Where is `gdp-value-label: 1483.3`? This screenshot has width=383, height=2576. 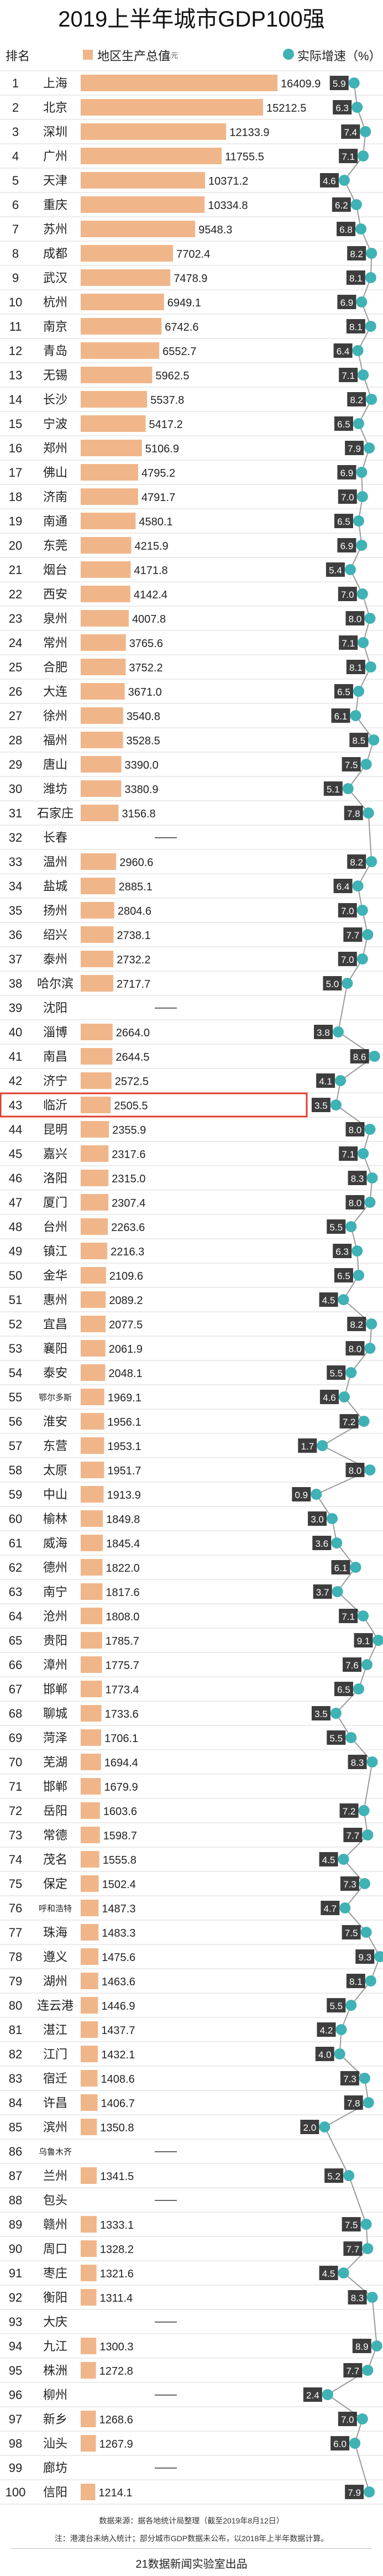 gdp-value-label: 1483.3 is located at coordinates (118, 1933).